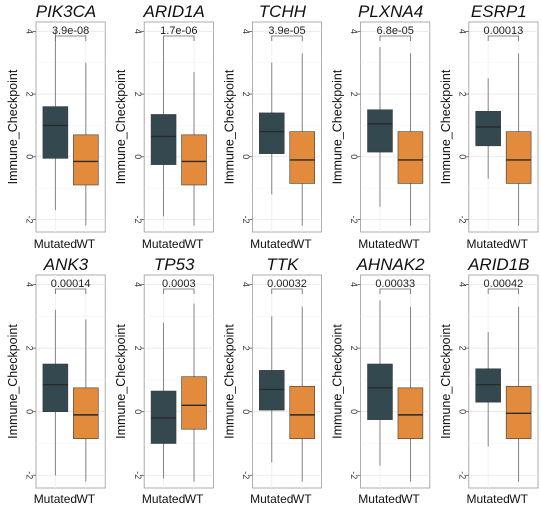 The width and height of the screenshot is (541, 510). I want to click on p-value-label: 0.00032, so click(287, 284).